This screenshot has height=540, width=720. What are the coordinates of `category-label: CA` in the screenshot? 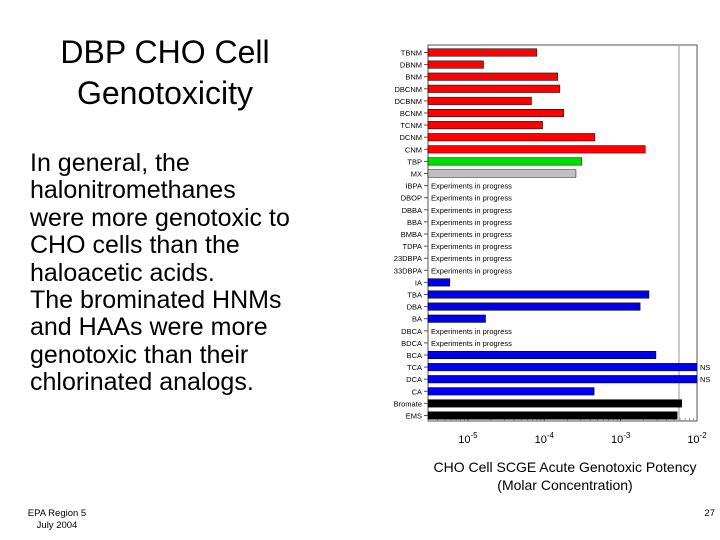 It's located at (417, 391).